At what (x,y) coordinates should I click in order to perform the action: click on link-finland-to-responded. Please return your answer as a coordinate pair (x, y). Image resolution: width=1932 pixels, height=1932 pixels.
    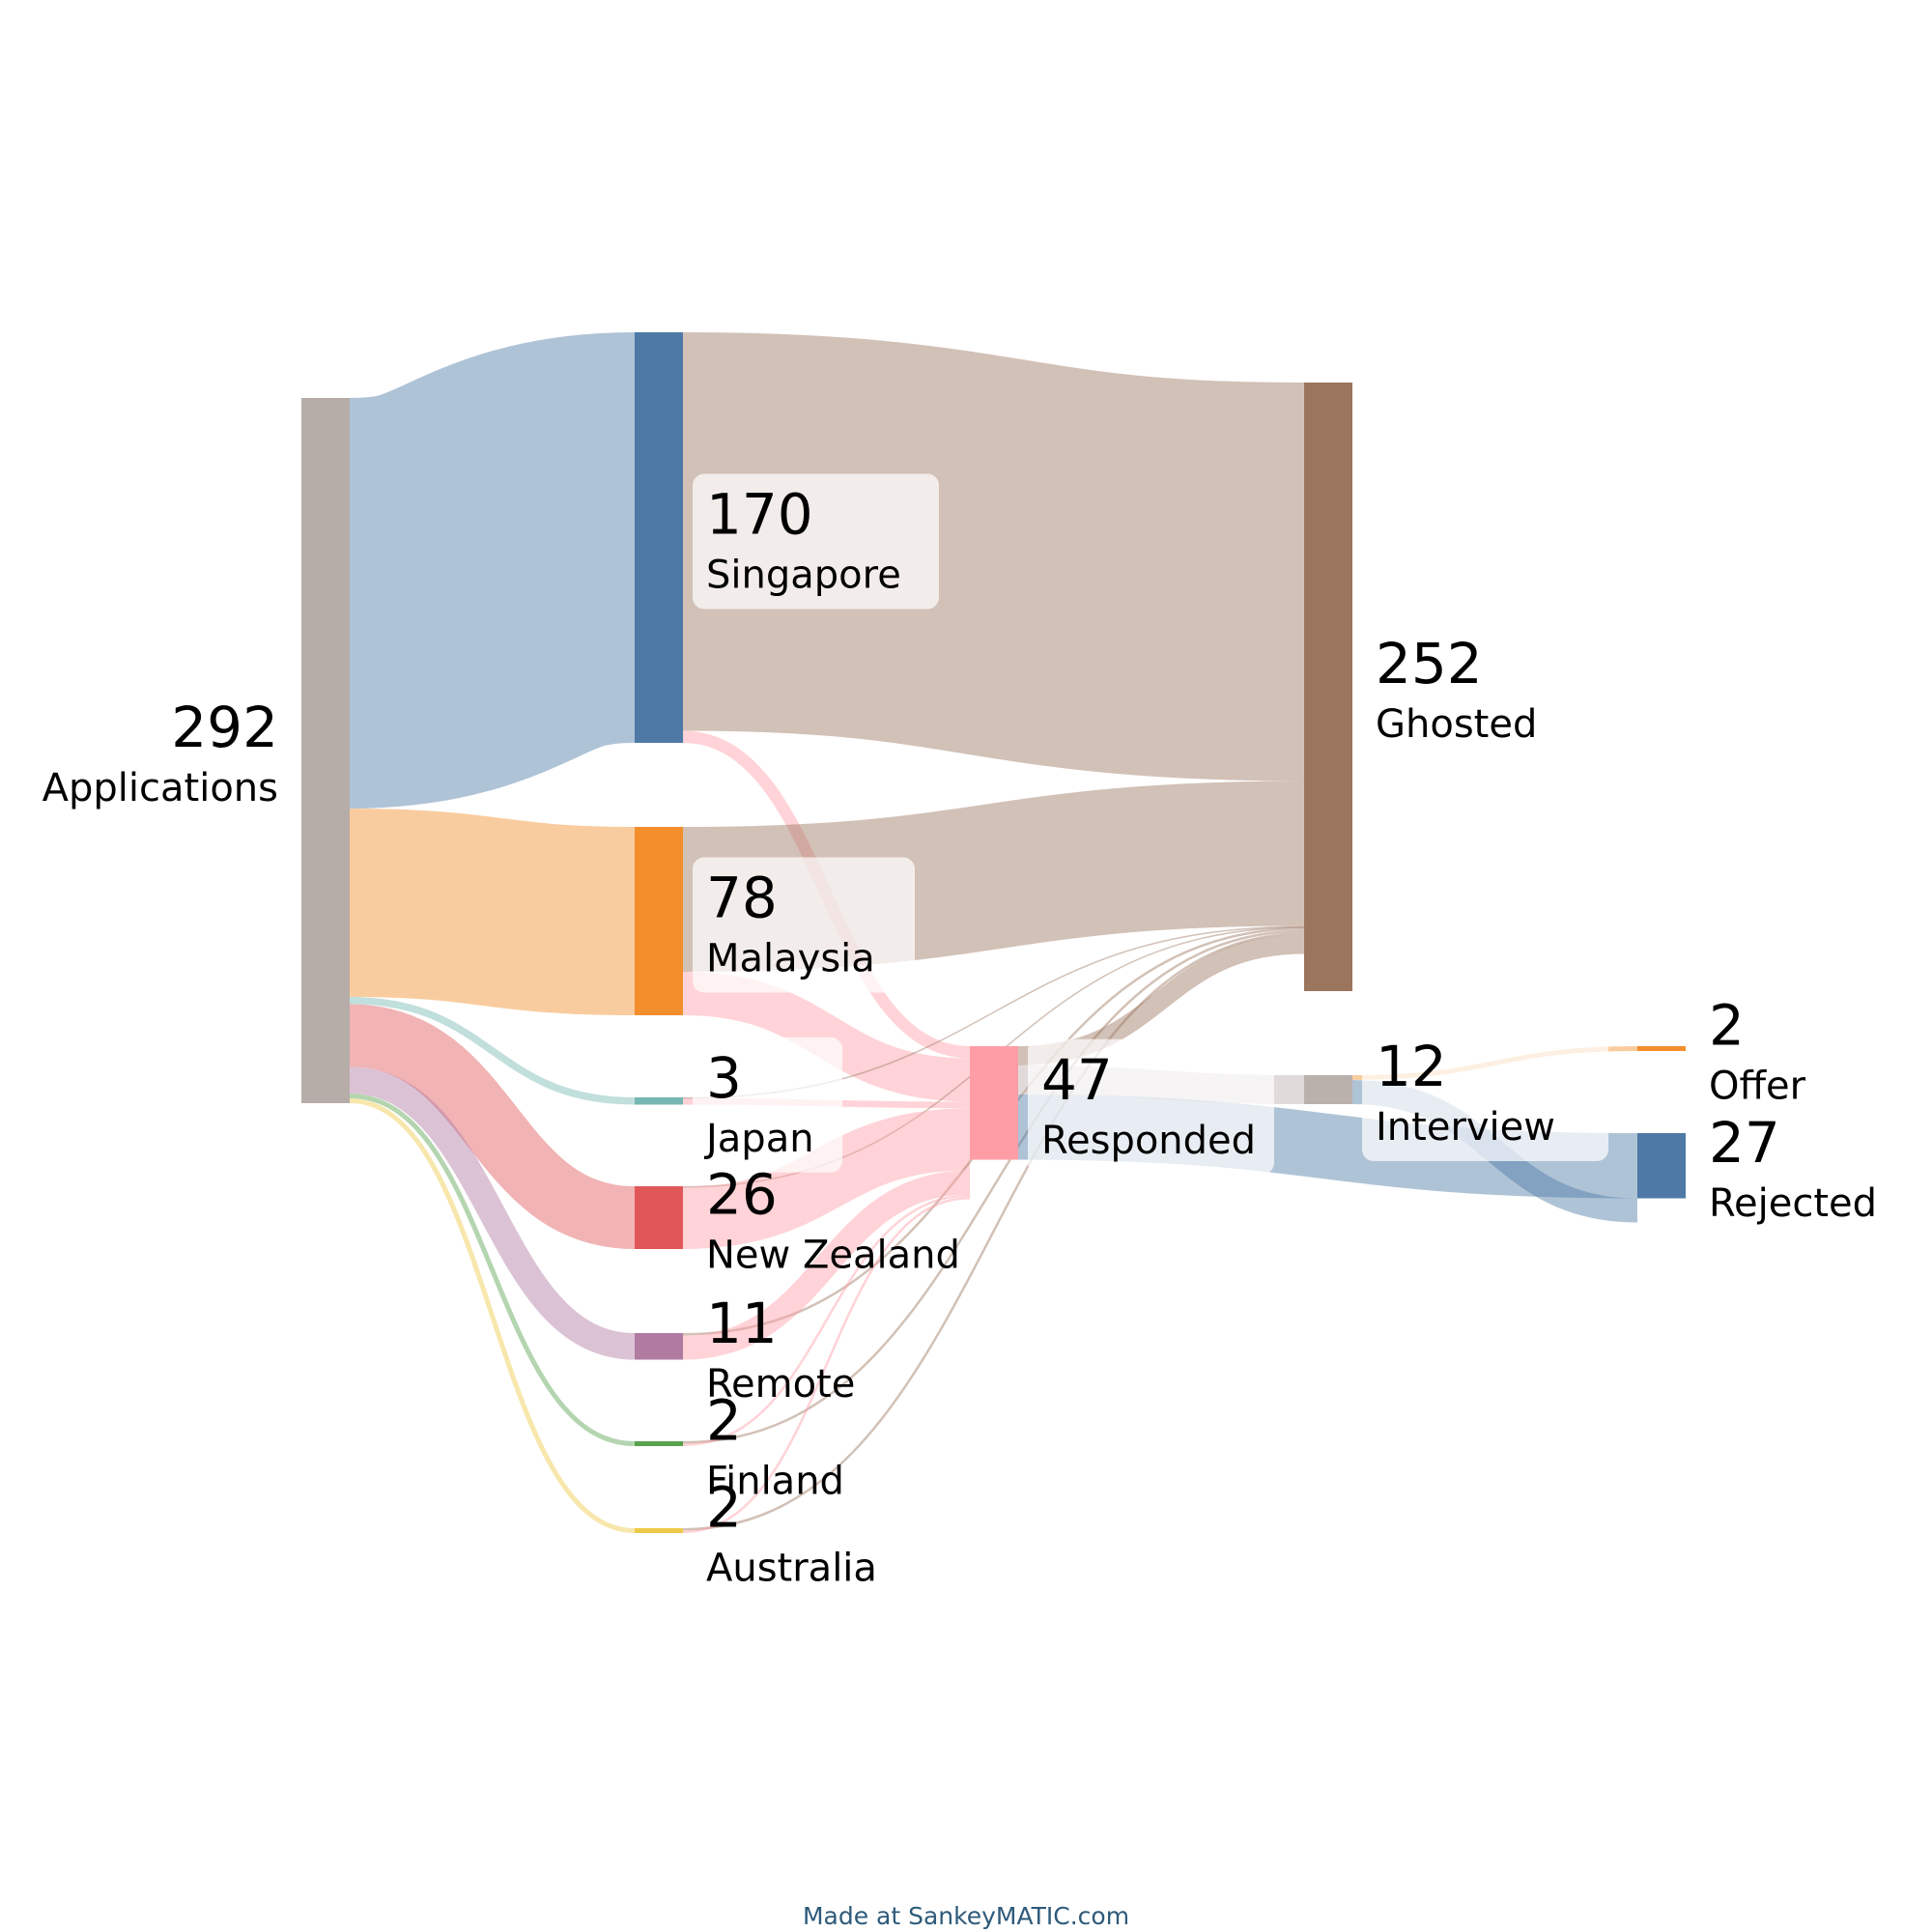
    Looking at the image, I should click on (826, 1320).